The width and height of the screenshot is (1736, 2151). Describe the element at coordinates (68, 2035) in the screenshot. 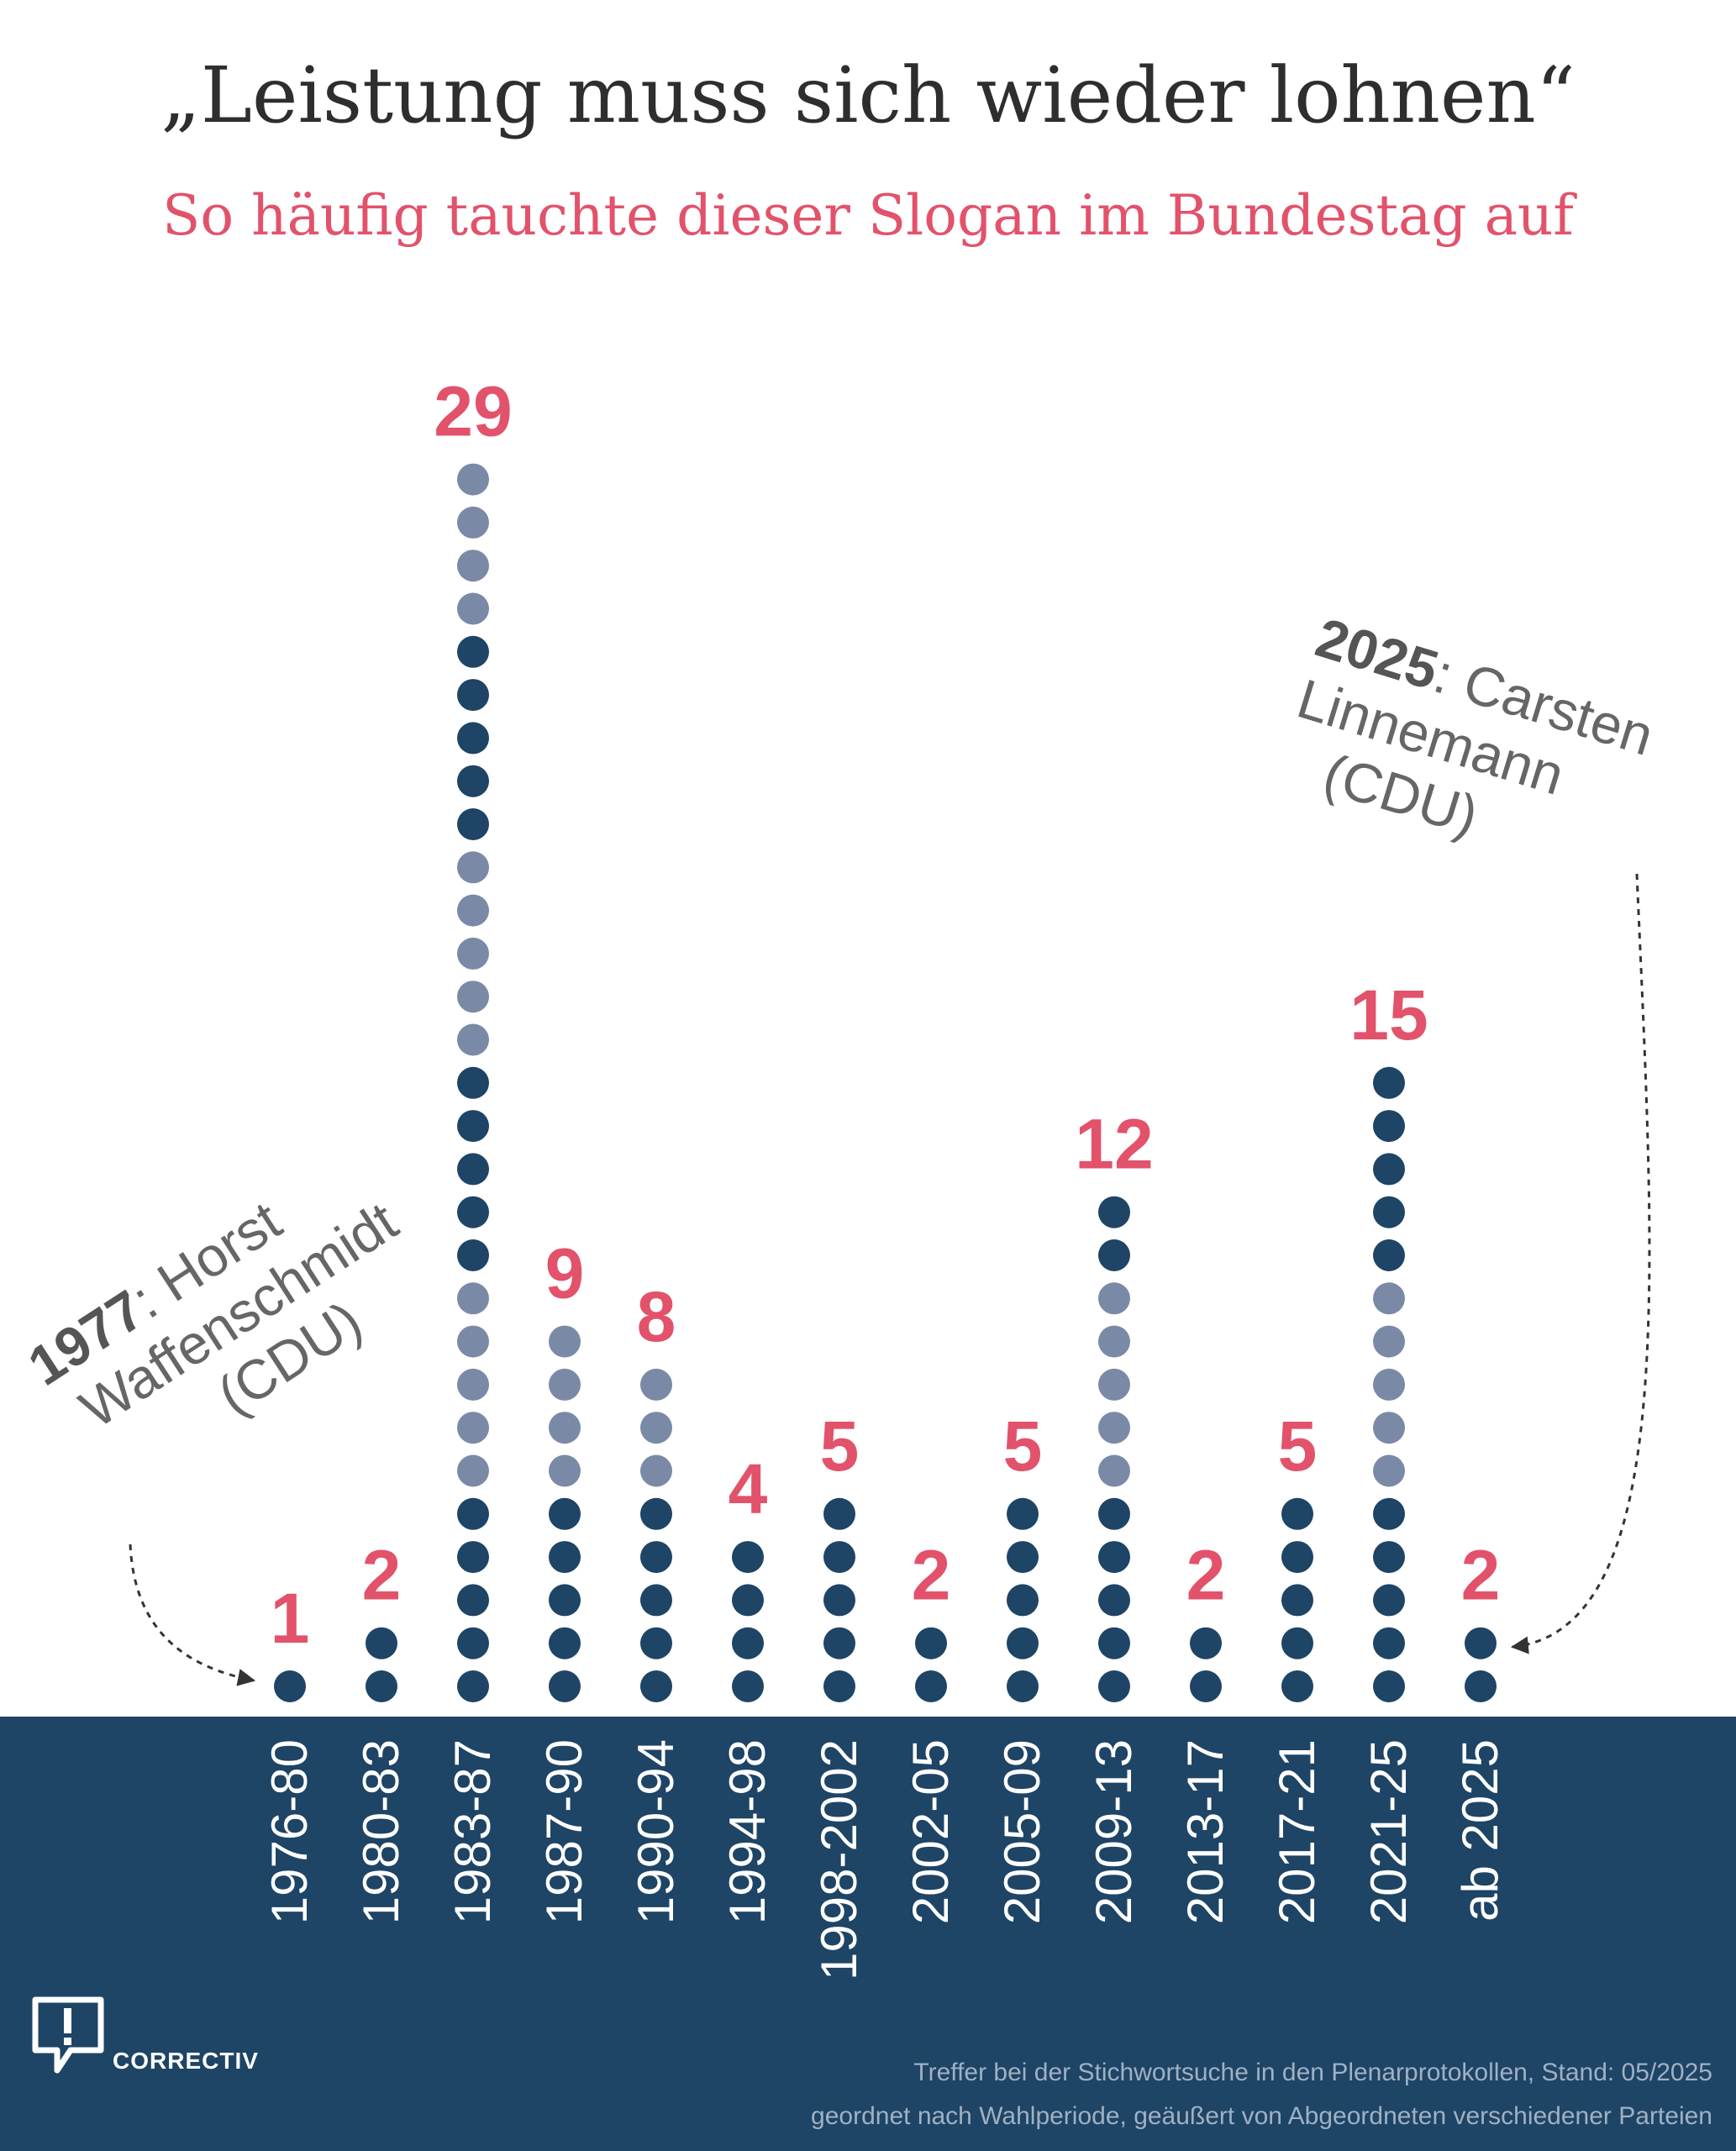

I see `correctiv-logo-icon` at that location.